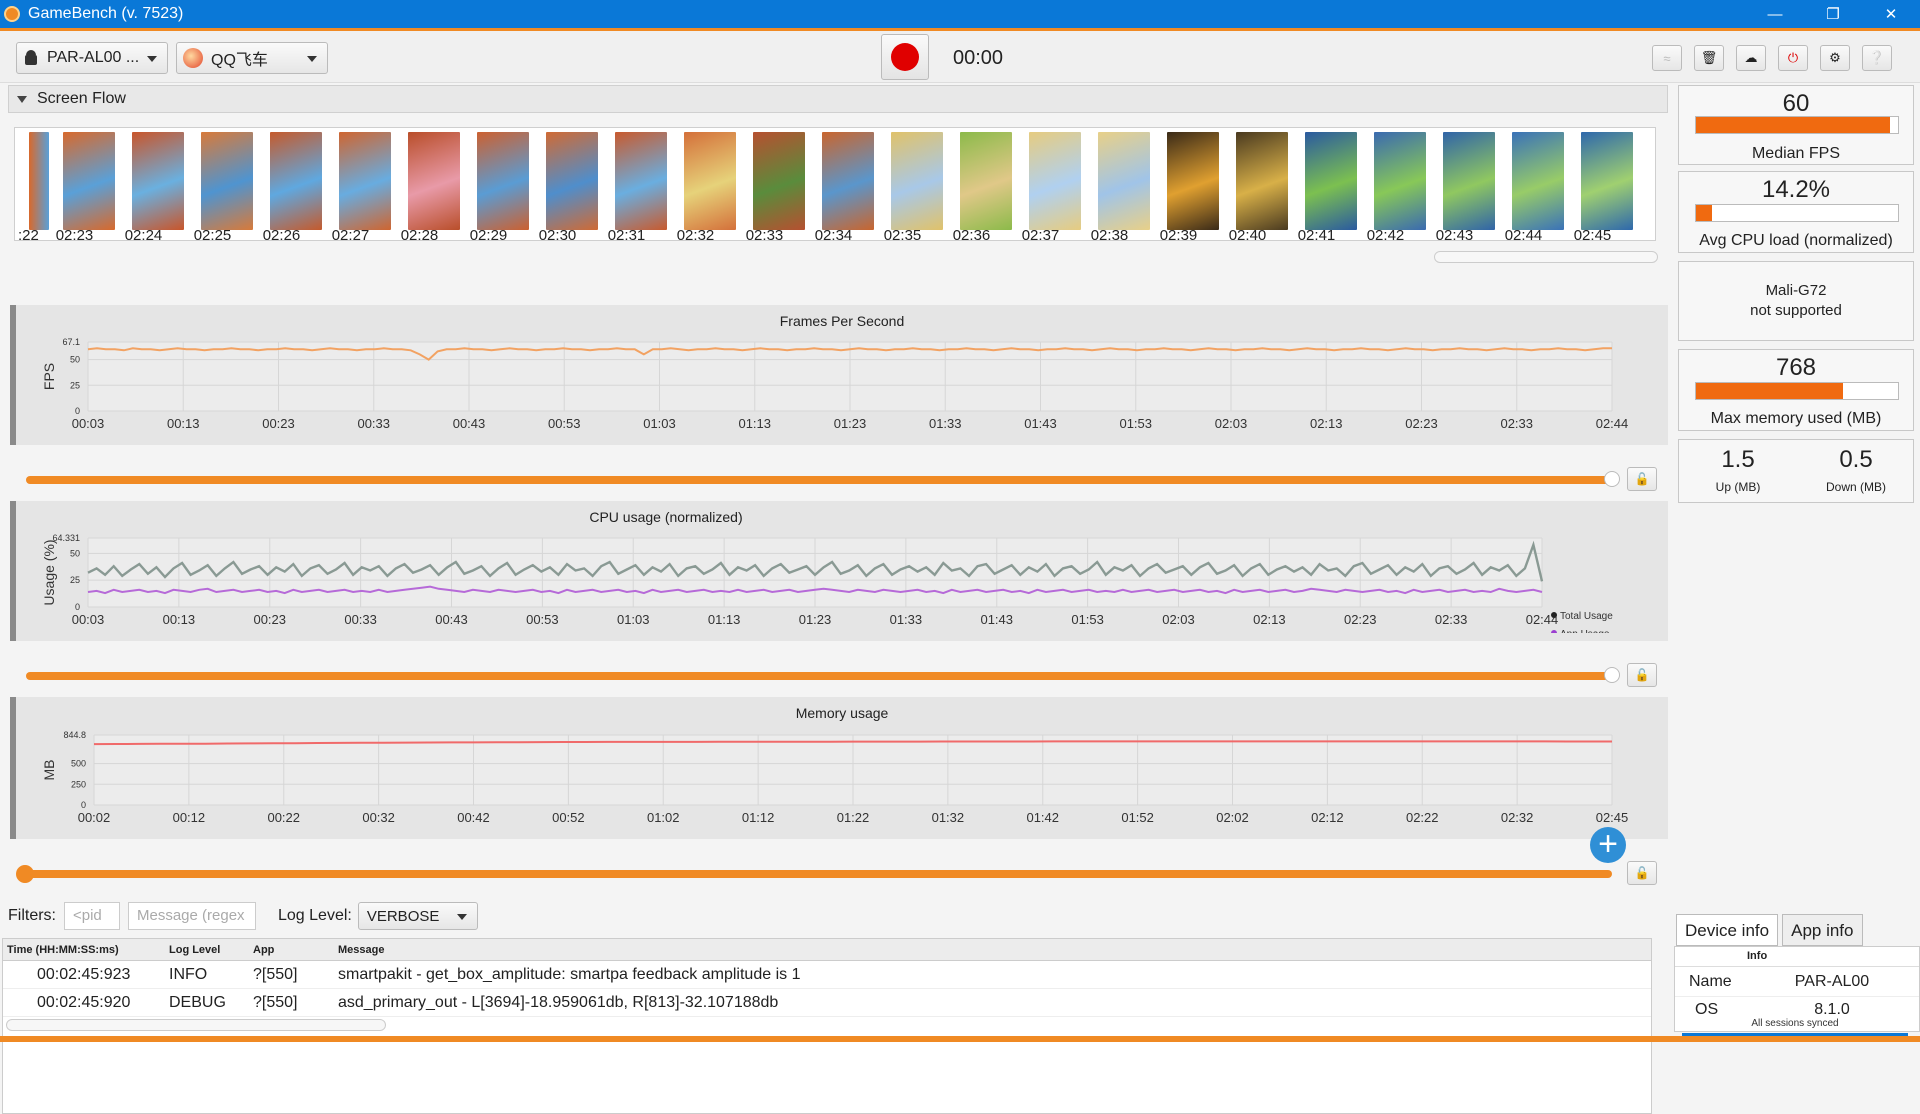 The width and height of the screenshot is (1920, 1114). I want to click on memory-range-slider, so click(814, 874).